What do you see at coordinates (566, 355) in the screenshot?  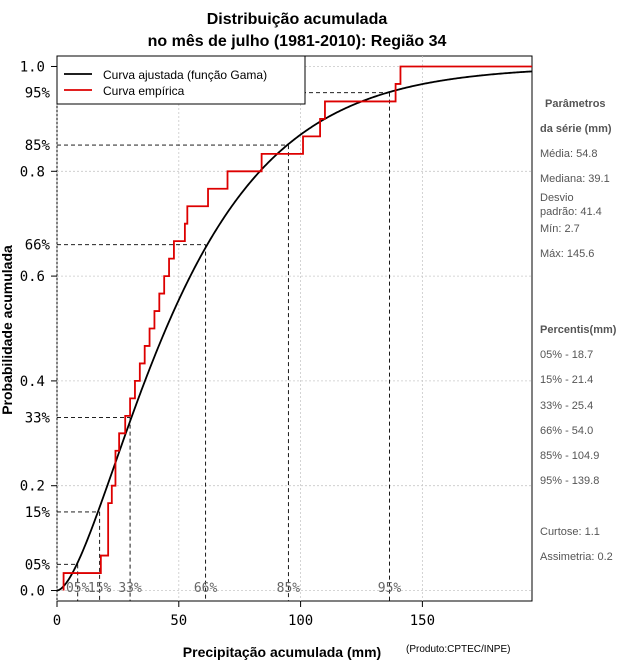 I see `percentil-05: 05% - 18.7` at bounding box center [566, 355].